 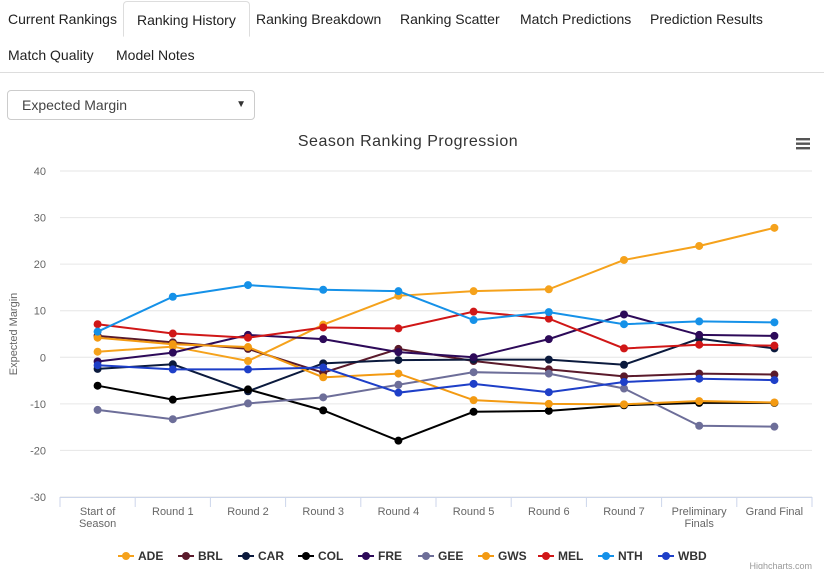 I want to click on legend-item: ADE, so click(x=140, y=556).